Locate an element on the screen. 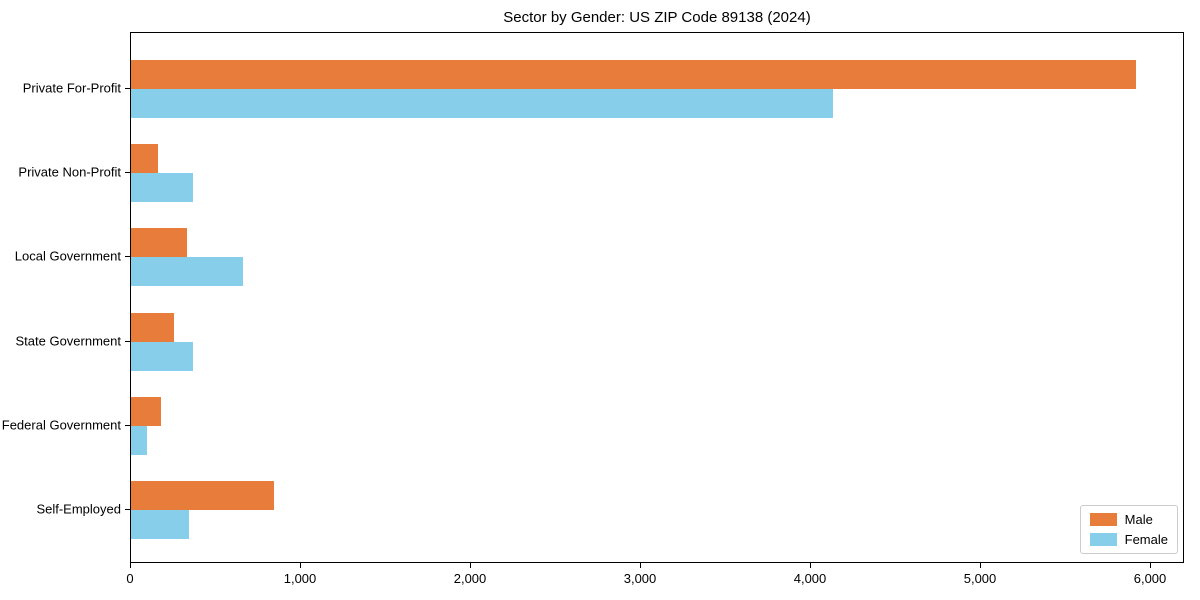 Image resolution: width=1200 pixels, height=600 pixels. xtick-label: 6,000 is located at coordinates (1150, 578).